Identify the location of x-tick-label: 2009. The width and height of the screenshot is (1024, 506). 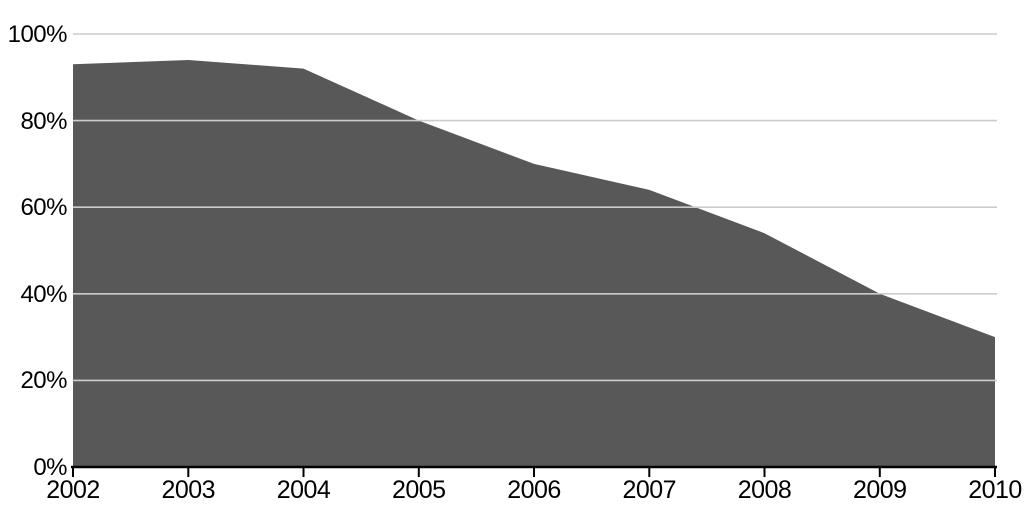
(879, 490).